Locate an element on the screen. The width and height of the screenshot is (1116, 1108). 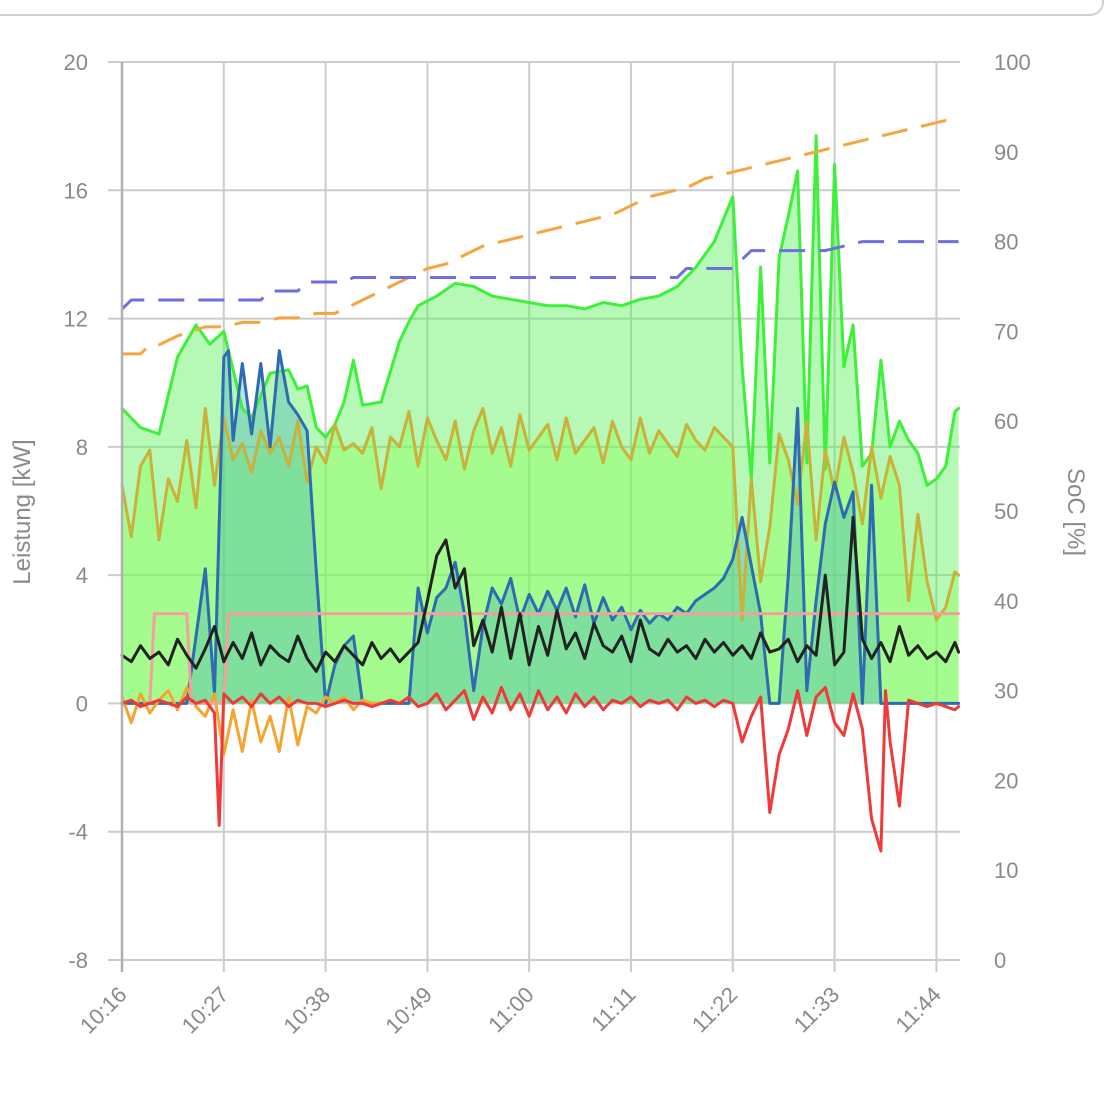
y2-tick-label: 30 is located at coordinates (1006, 691).